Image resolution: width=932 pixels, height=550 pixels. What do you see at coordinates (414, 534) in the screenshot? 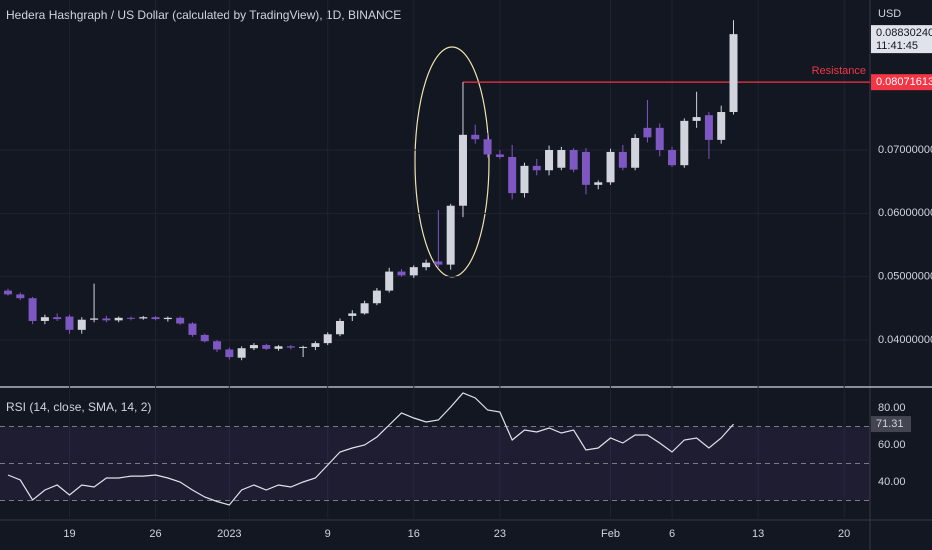
I see `x-tick-label: 16` at bounding box center [414, 534].